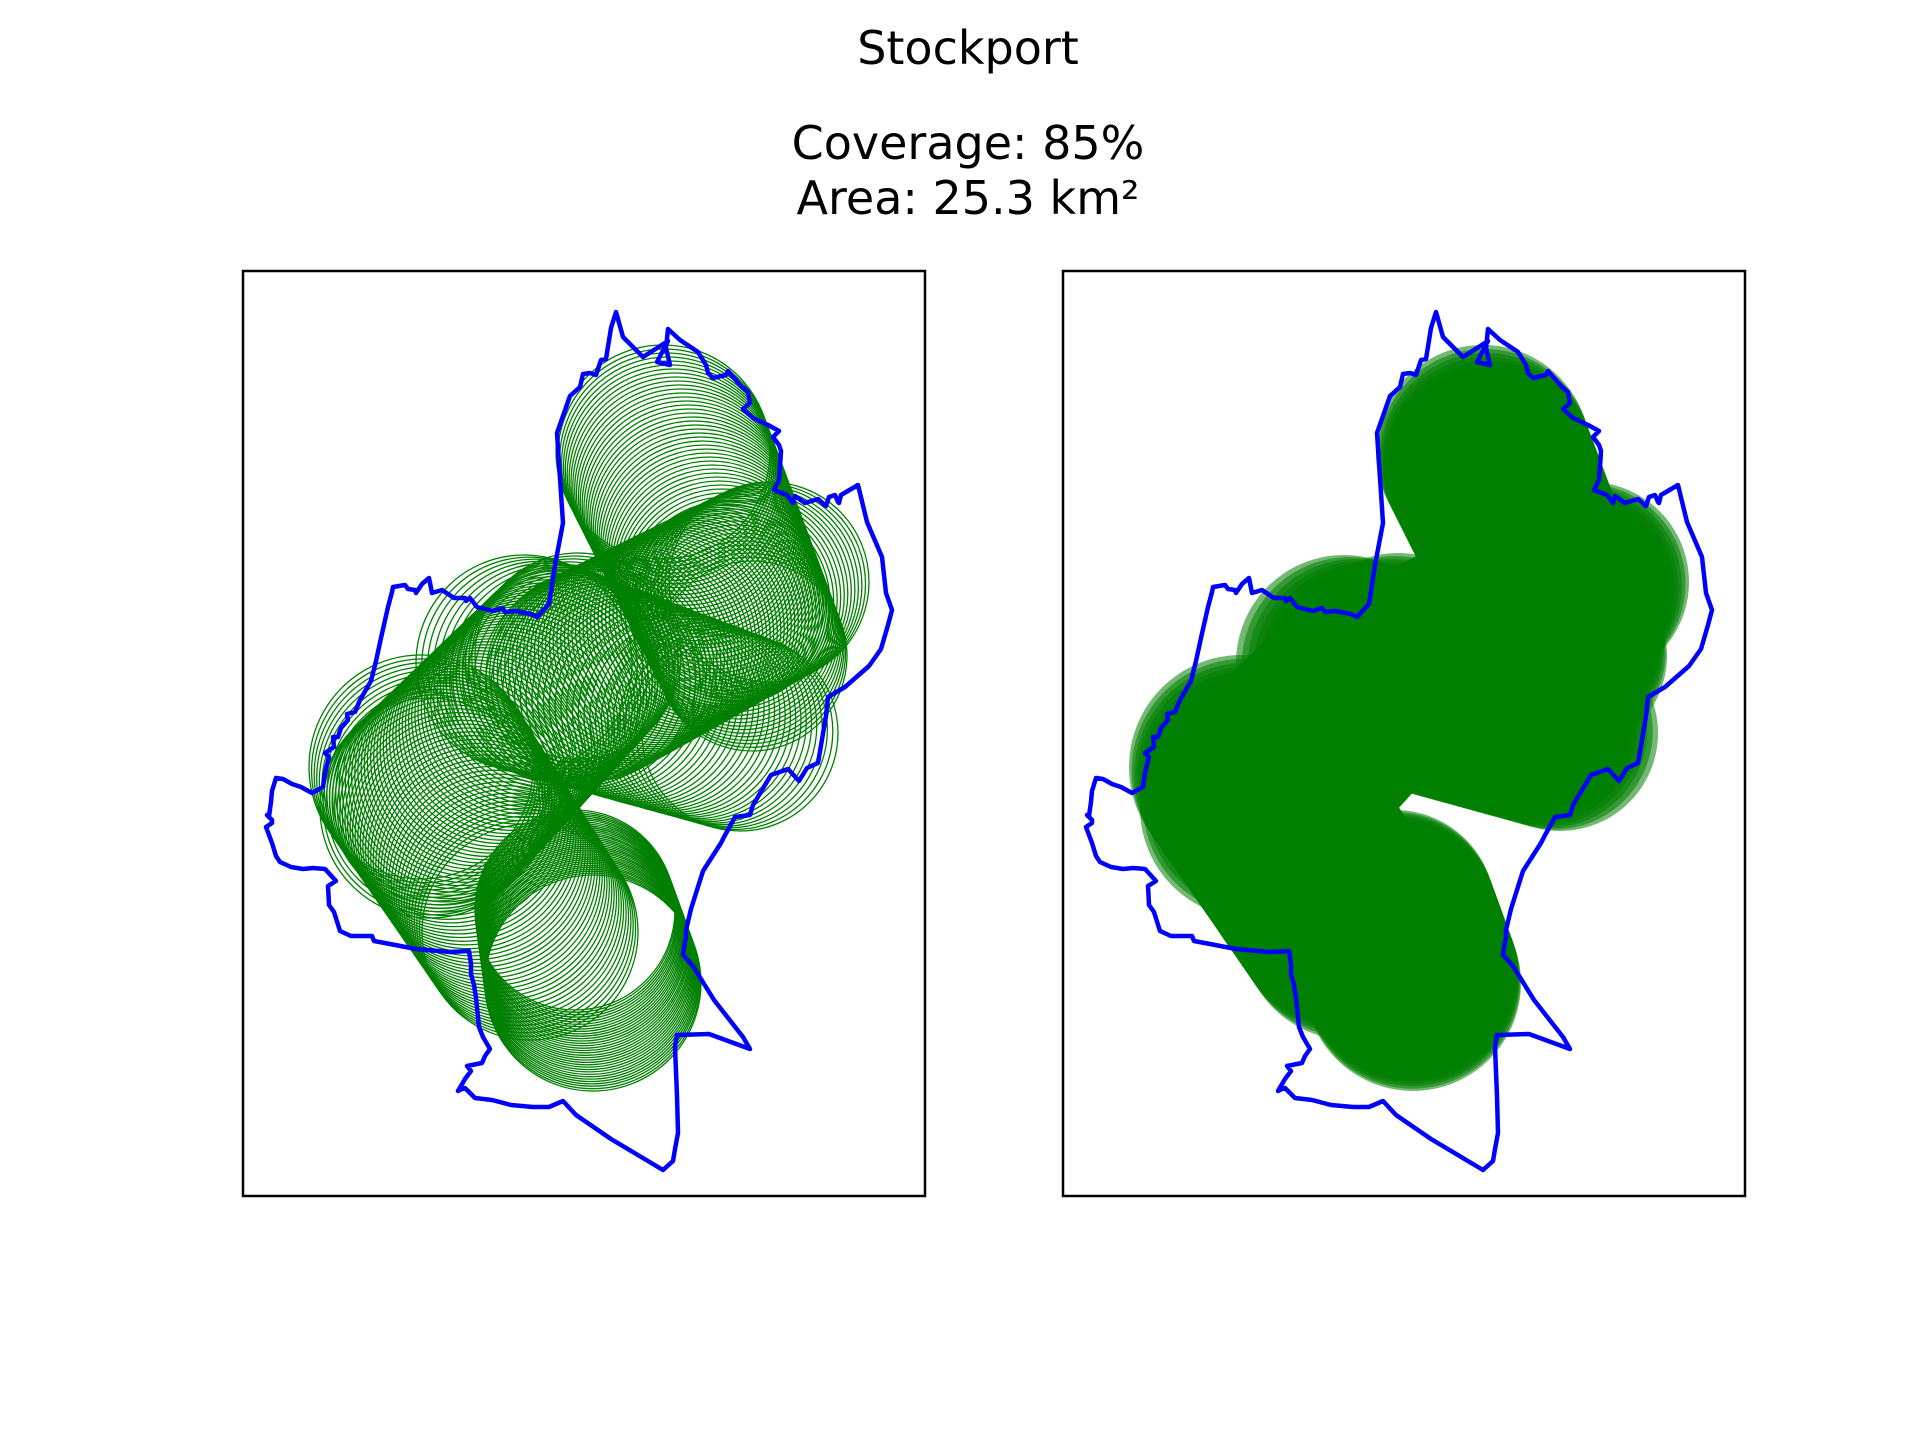 Image resolution: width=1920 pixels, height=1440 pixels. What do you see at coordinates (968, 143) in the screenshot?
I see `coverage-text: Coverage: 85%` at bounding box center [968, 143].